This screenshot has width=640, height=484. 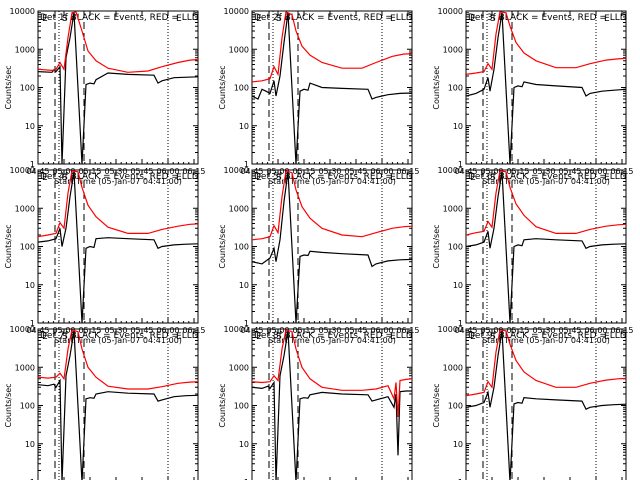 What do you see at coordinates (547, 18) in the screenshot?
I see `panel-title: Det 3f BLACK = Events, RED = LLD` at bounding box center [547, 18].